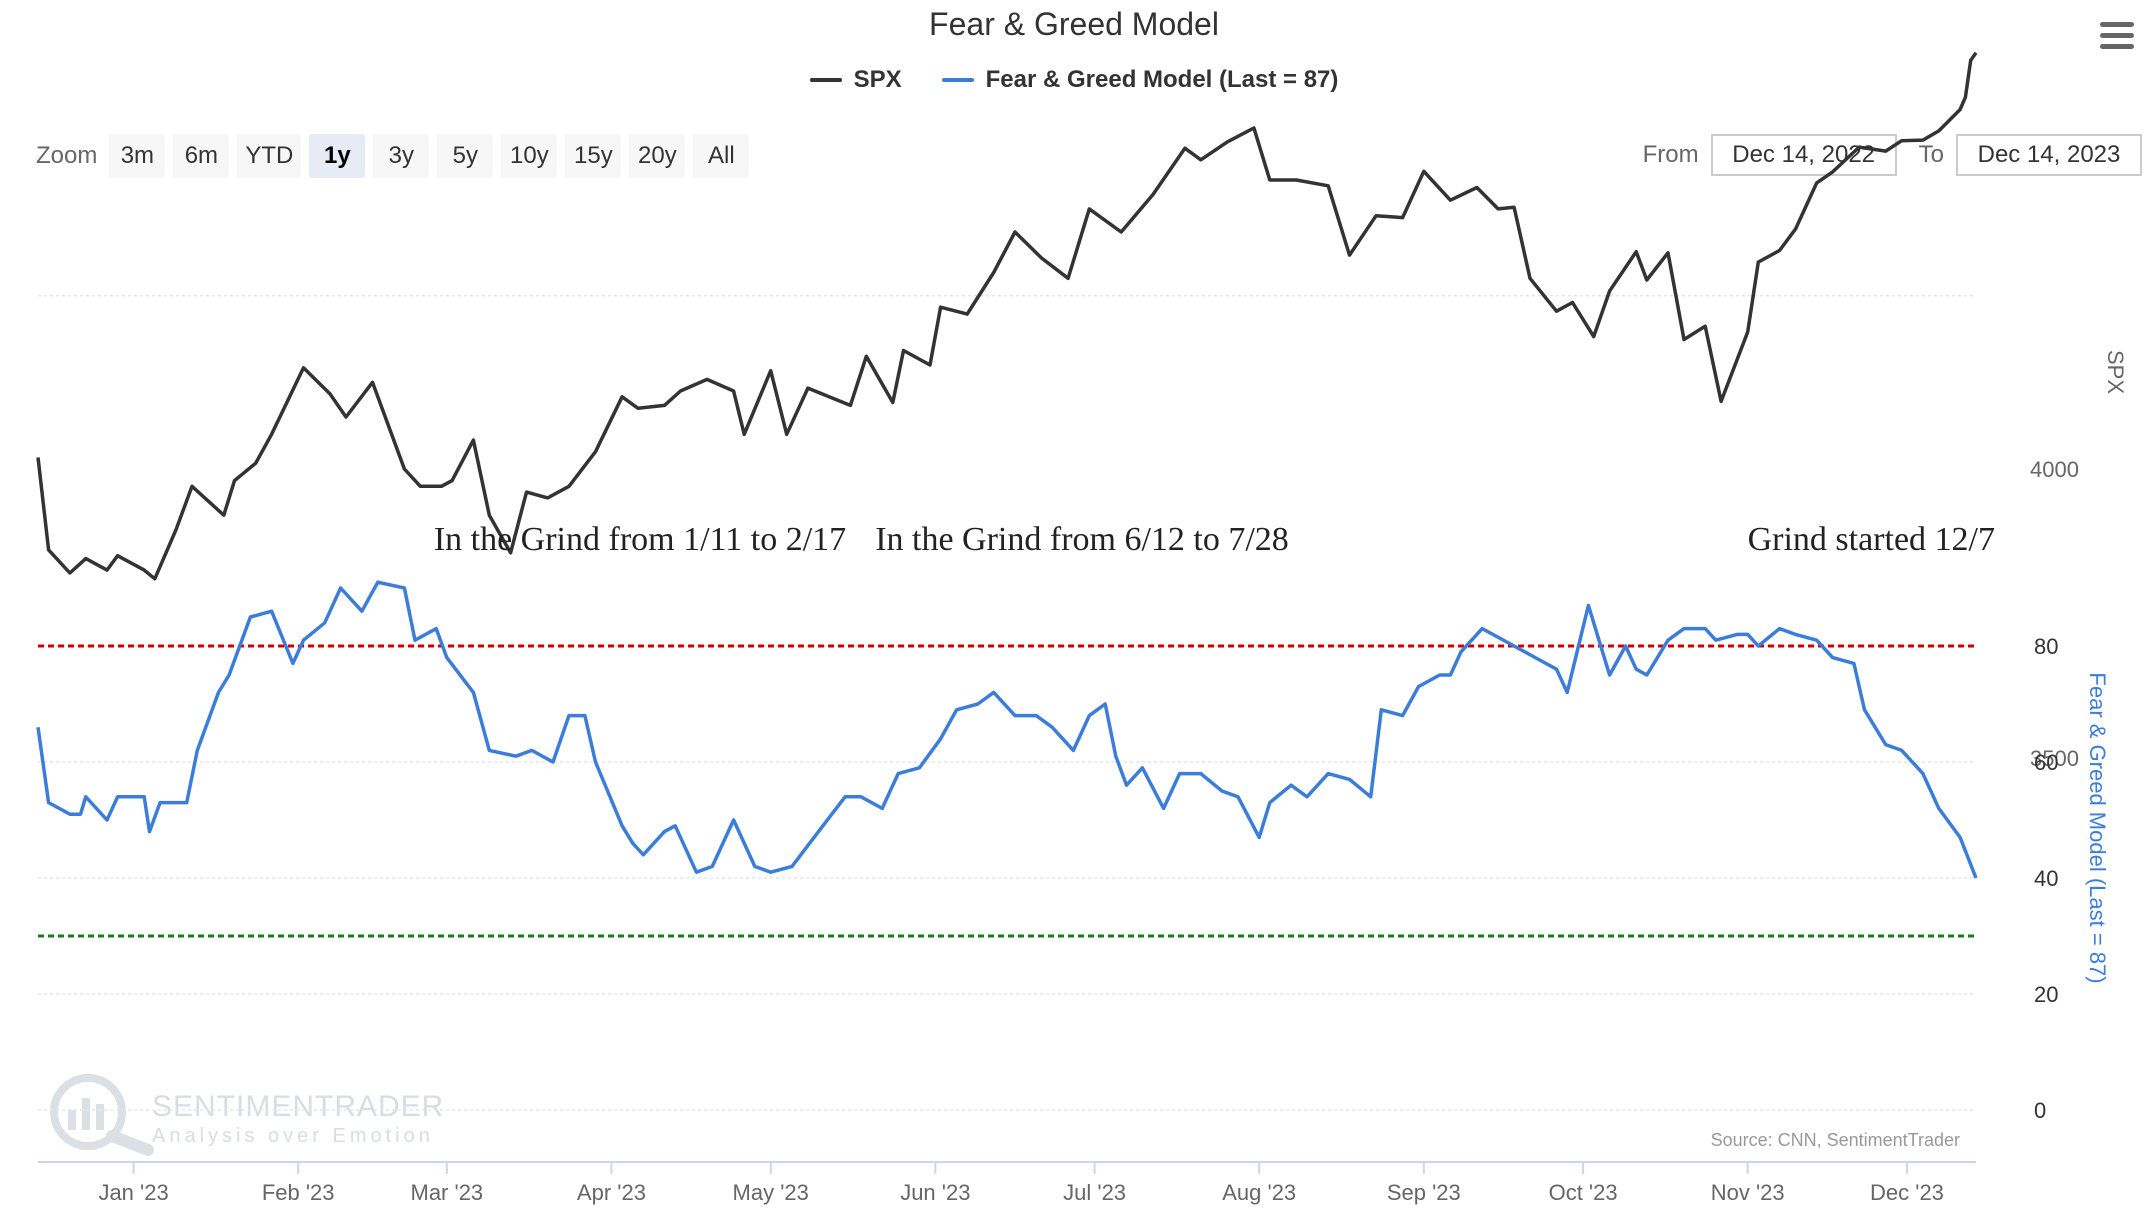 Image resolution: width=2148 pixels, height=1230 pixels. I want to click on fg-tick-label: 20, so click(2046, 994).